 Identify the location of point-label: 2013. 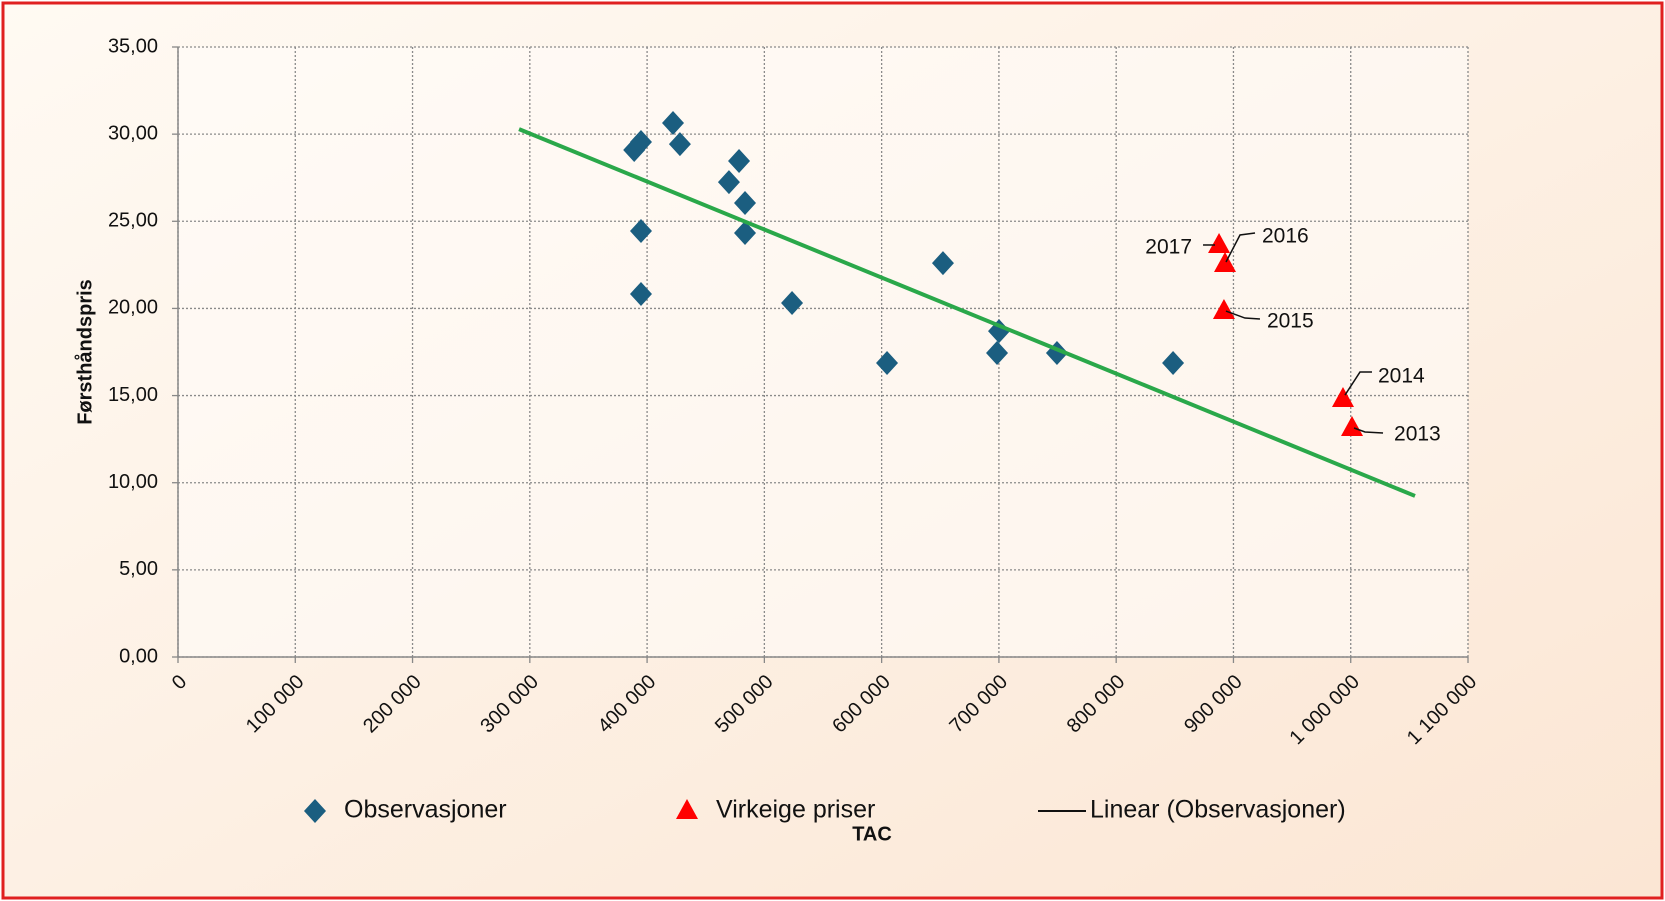
(1417, 434).